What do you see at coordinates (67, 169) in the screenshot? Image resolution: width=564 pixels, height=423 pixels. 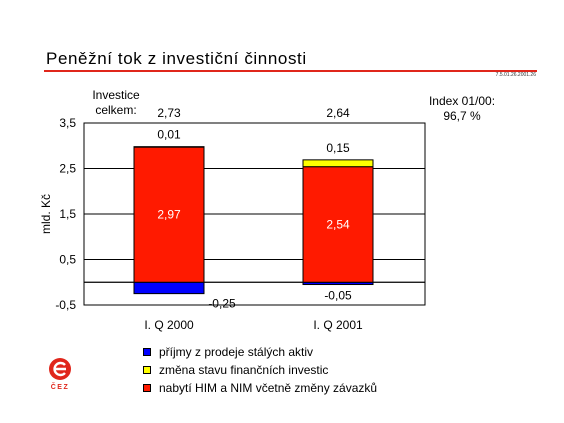 I see `y-tick-label: 2,5` at bounding box center [67, 169].